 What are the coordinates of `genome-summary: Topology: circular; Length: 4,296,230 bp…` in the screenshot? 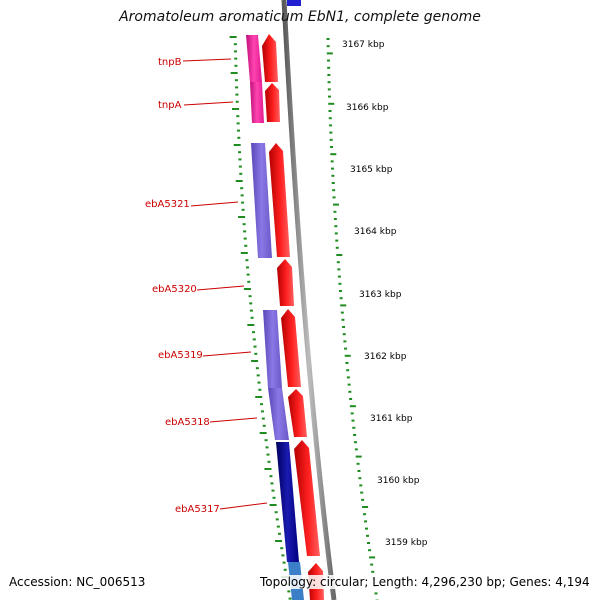 It's located at (425, 582).